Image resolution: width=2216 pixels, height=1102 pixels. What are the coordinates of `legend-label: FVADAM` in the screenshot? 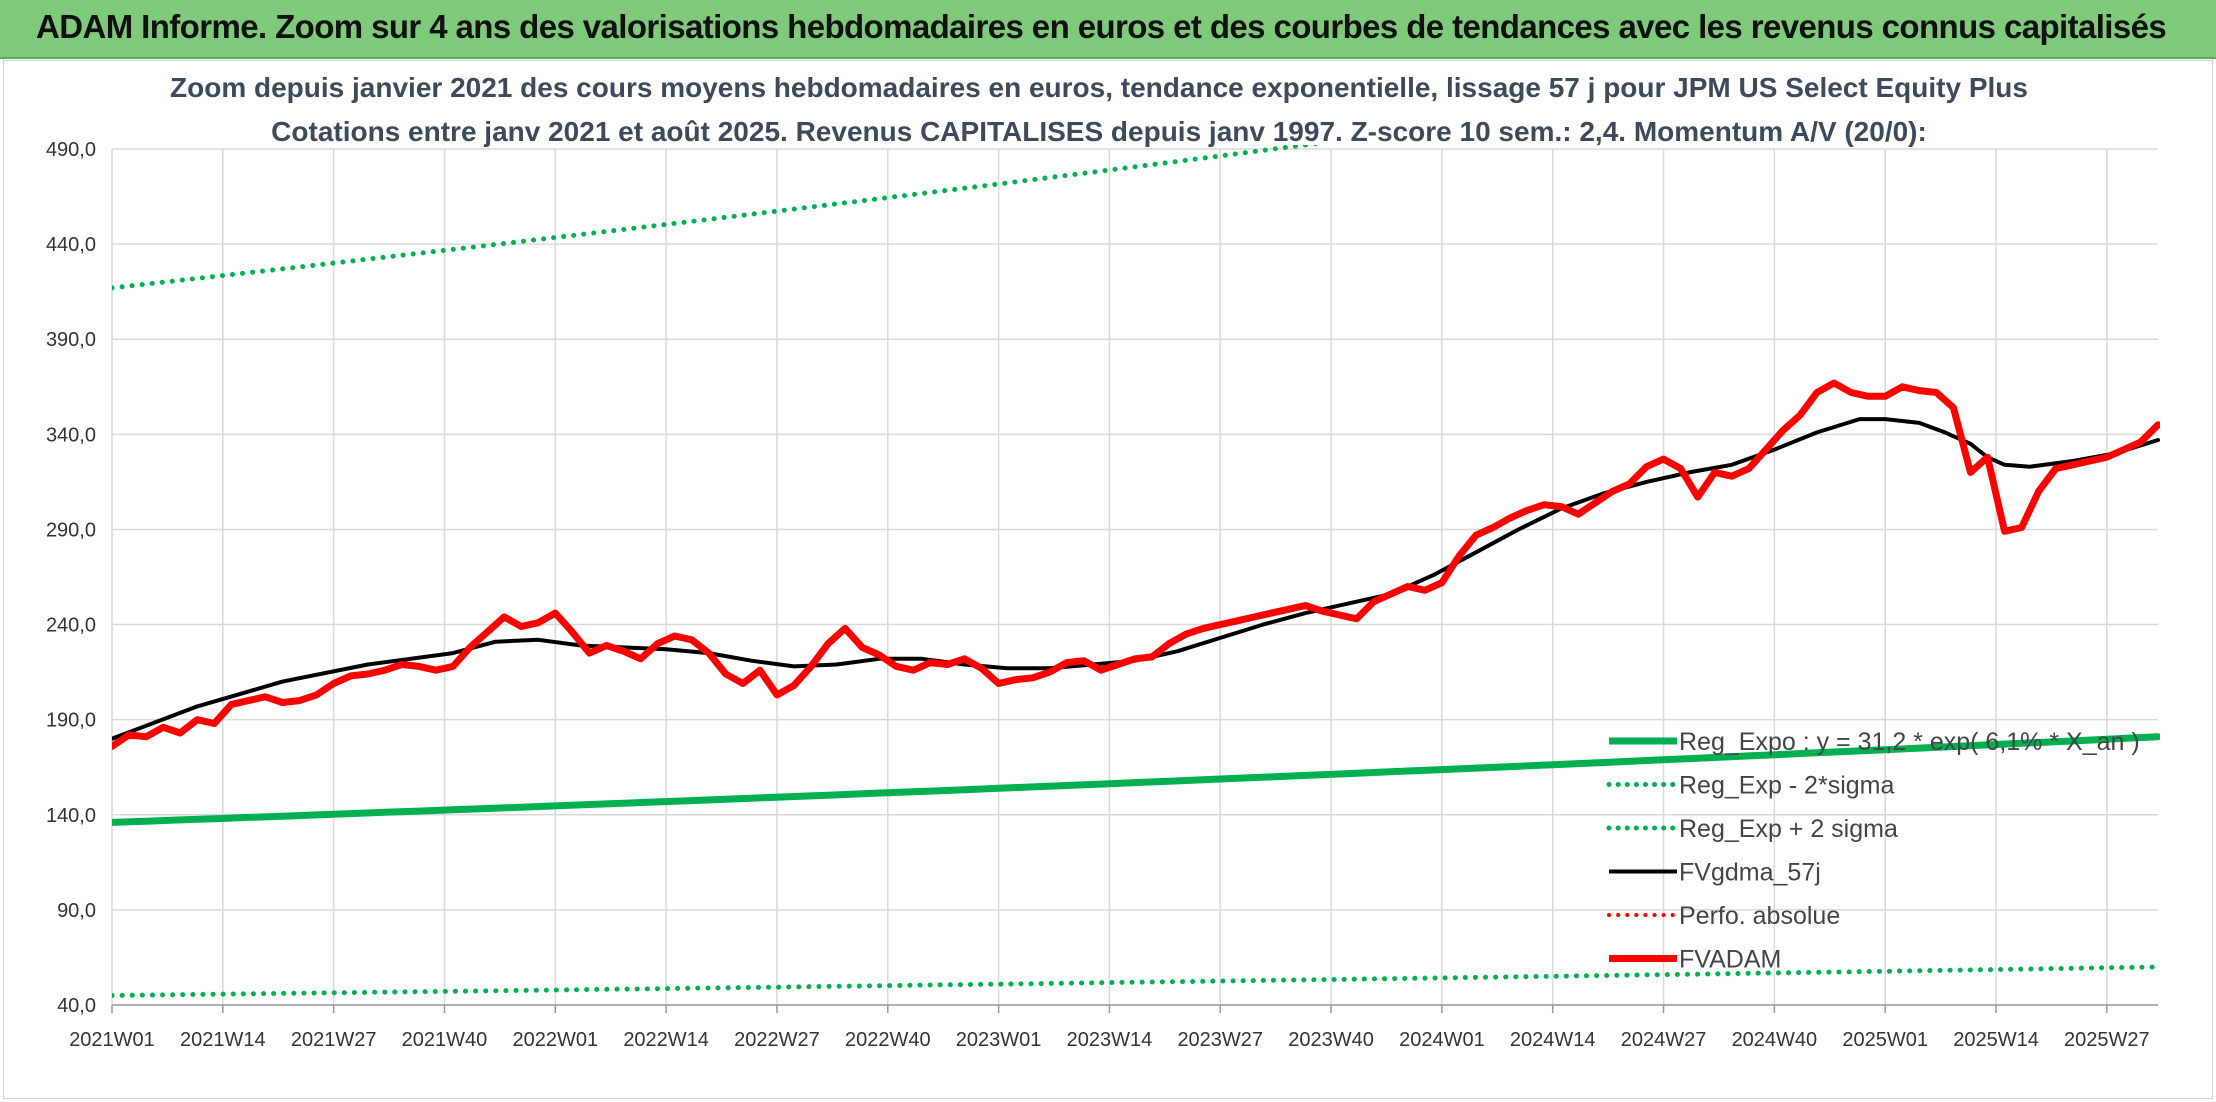 It's located at (1730, 960).